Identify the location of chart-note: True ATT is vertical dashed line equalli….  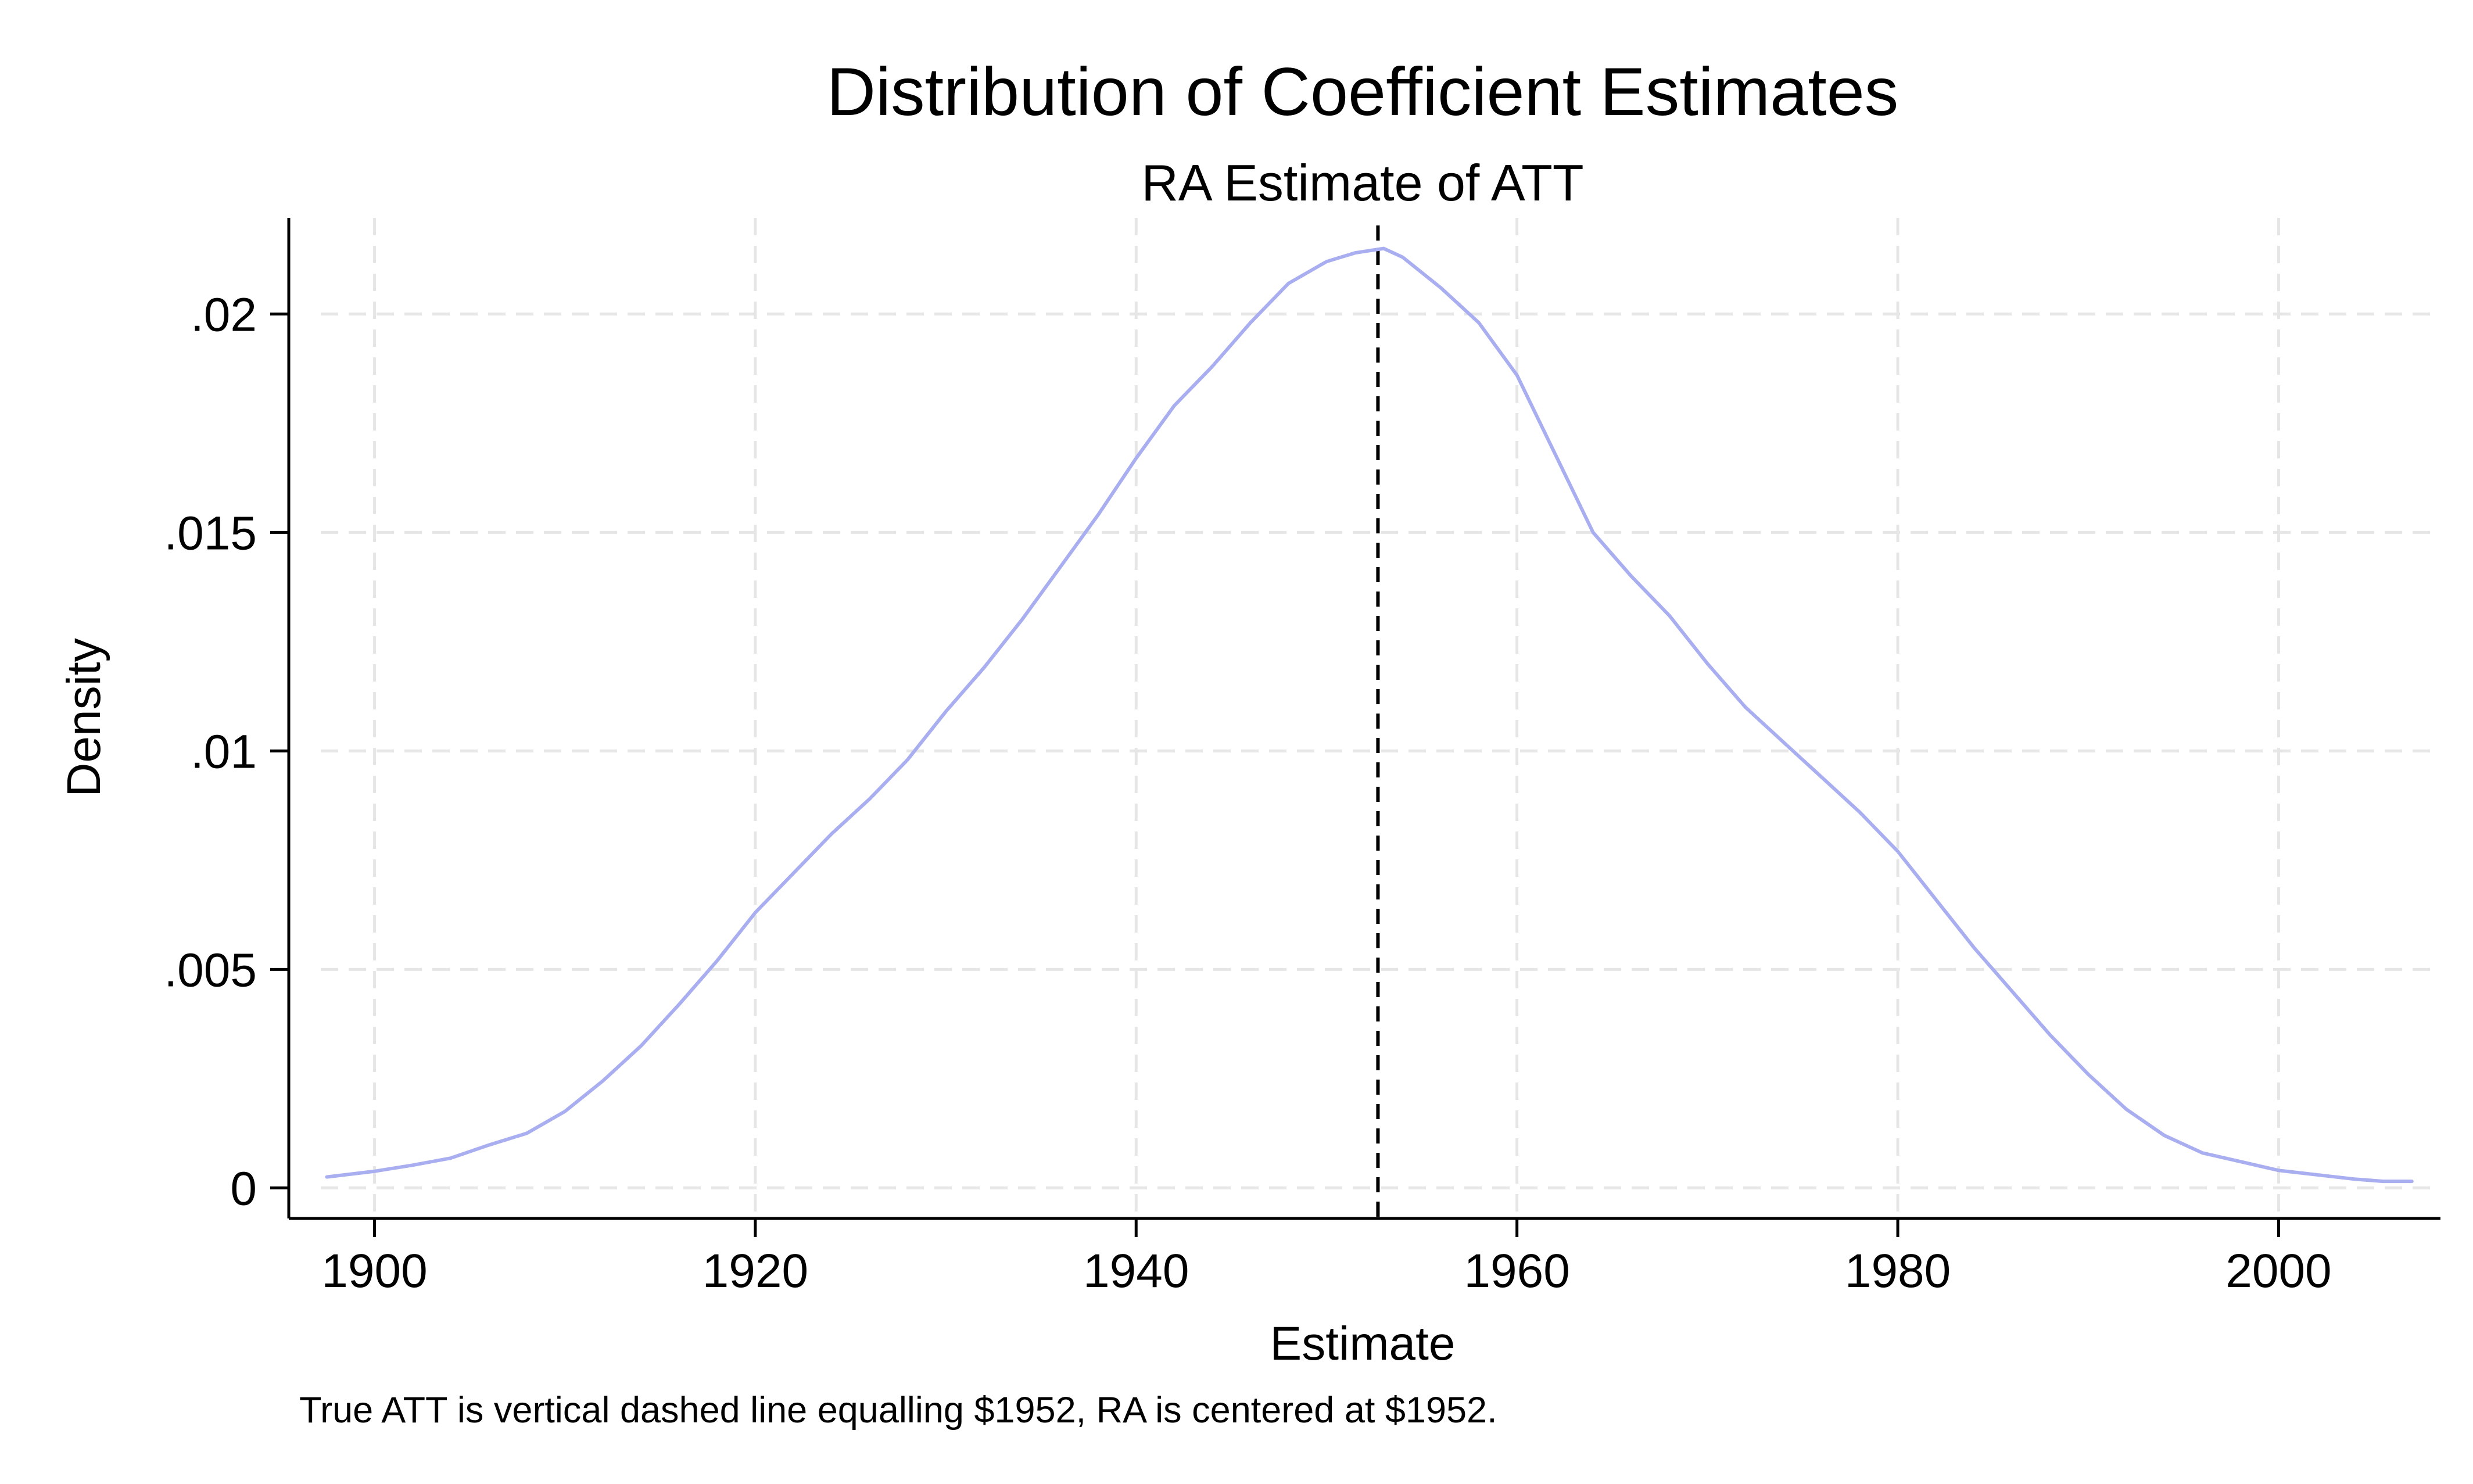
(898, 1410).